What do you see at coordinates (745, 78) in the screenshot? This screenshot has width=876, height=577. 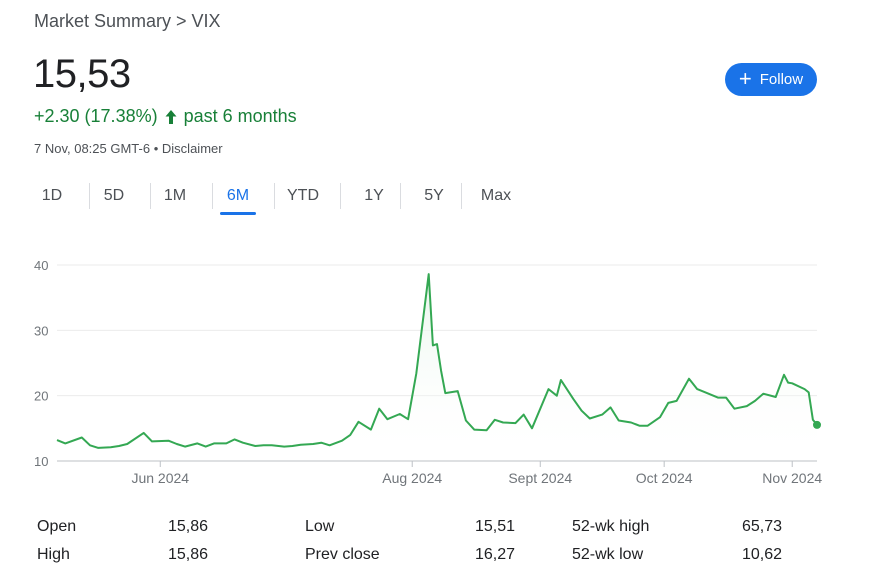 I see `plus-icon: +` at bounding box center [745, 78].